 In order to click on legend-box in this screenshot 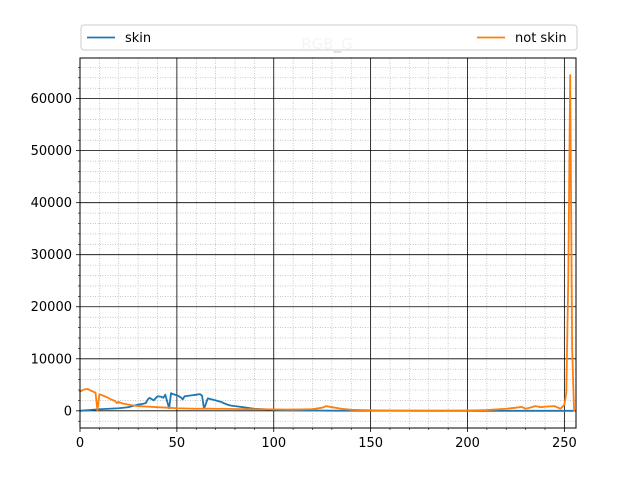, I will do `click(329, 37)`.